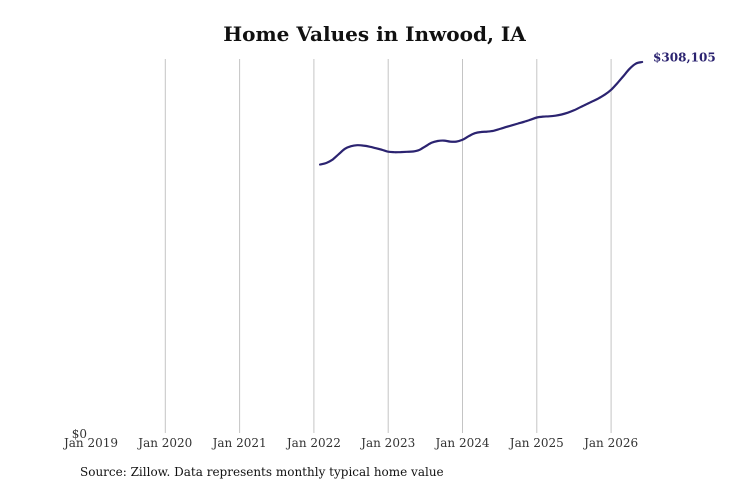 Image resolution: width=731 pixels, height=487 pixels. I want to click on x-tick-label: Jan 2025, so click(536, 443).